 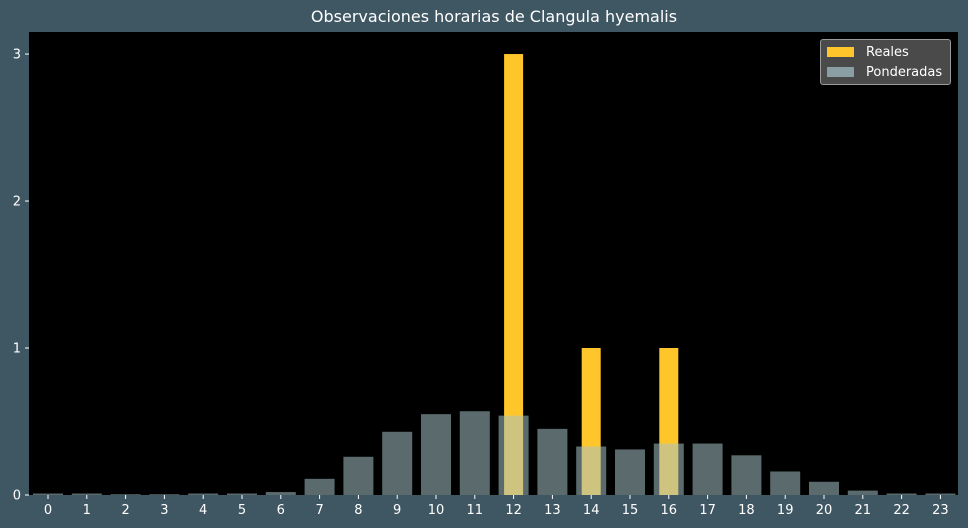 What do you see at coordinates (840, 72) in the screenshot?
I see `legend-swatch-ponderadas` at bounding box center [840, 72].